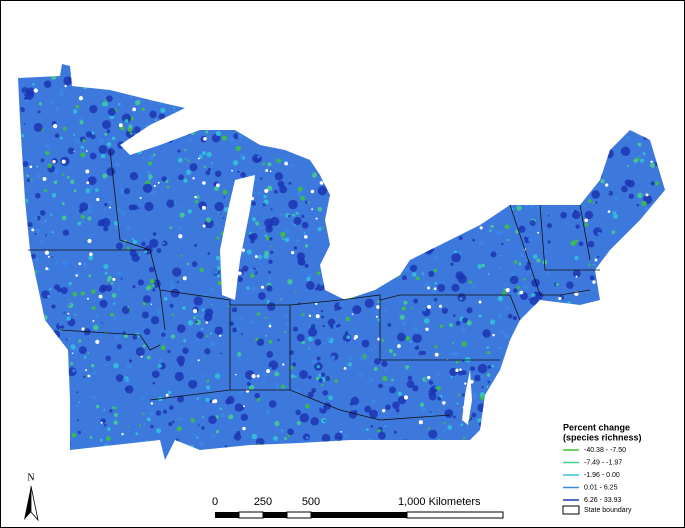 The image size is (685, 528). I want to click on north-arrow-right, so click(34, 503).